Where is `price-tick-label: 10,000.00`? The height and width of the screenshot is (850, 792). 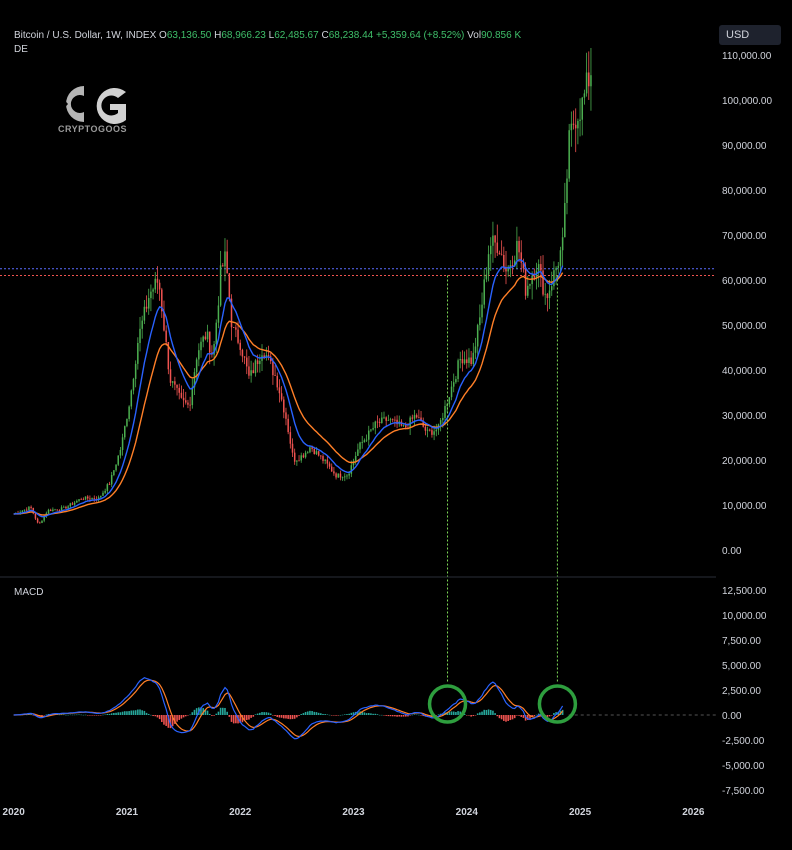 price-tick-label: 10,000.00 is located at coordinates (744, 506).